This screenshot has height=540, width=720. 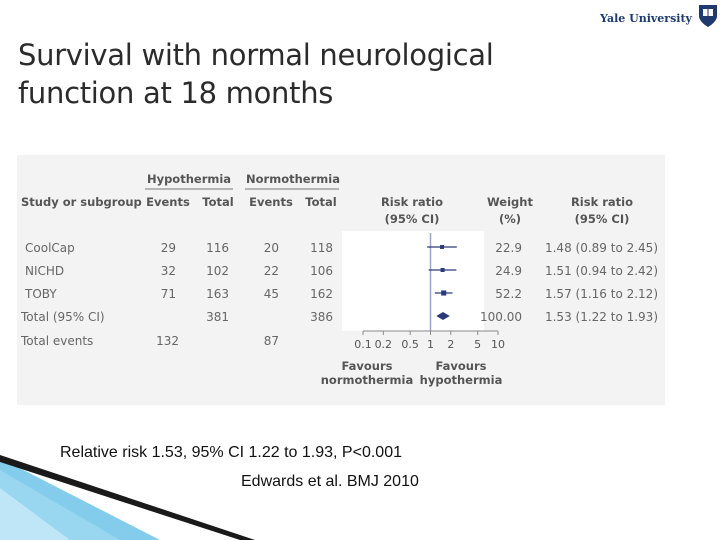 What do you see at coordinates (707, 16) in the screenshot?
I see `shield-icon` at bounding box center [707, 16].